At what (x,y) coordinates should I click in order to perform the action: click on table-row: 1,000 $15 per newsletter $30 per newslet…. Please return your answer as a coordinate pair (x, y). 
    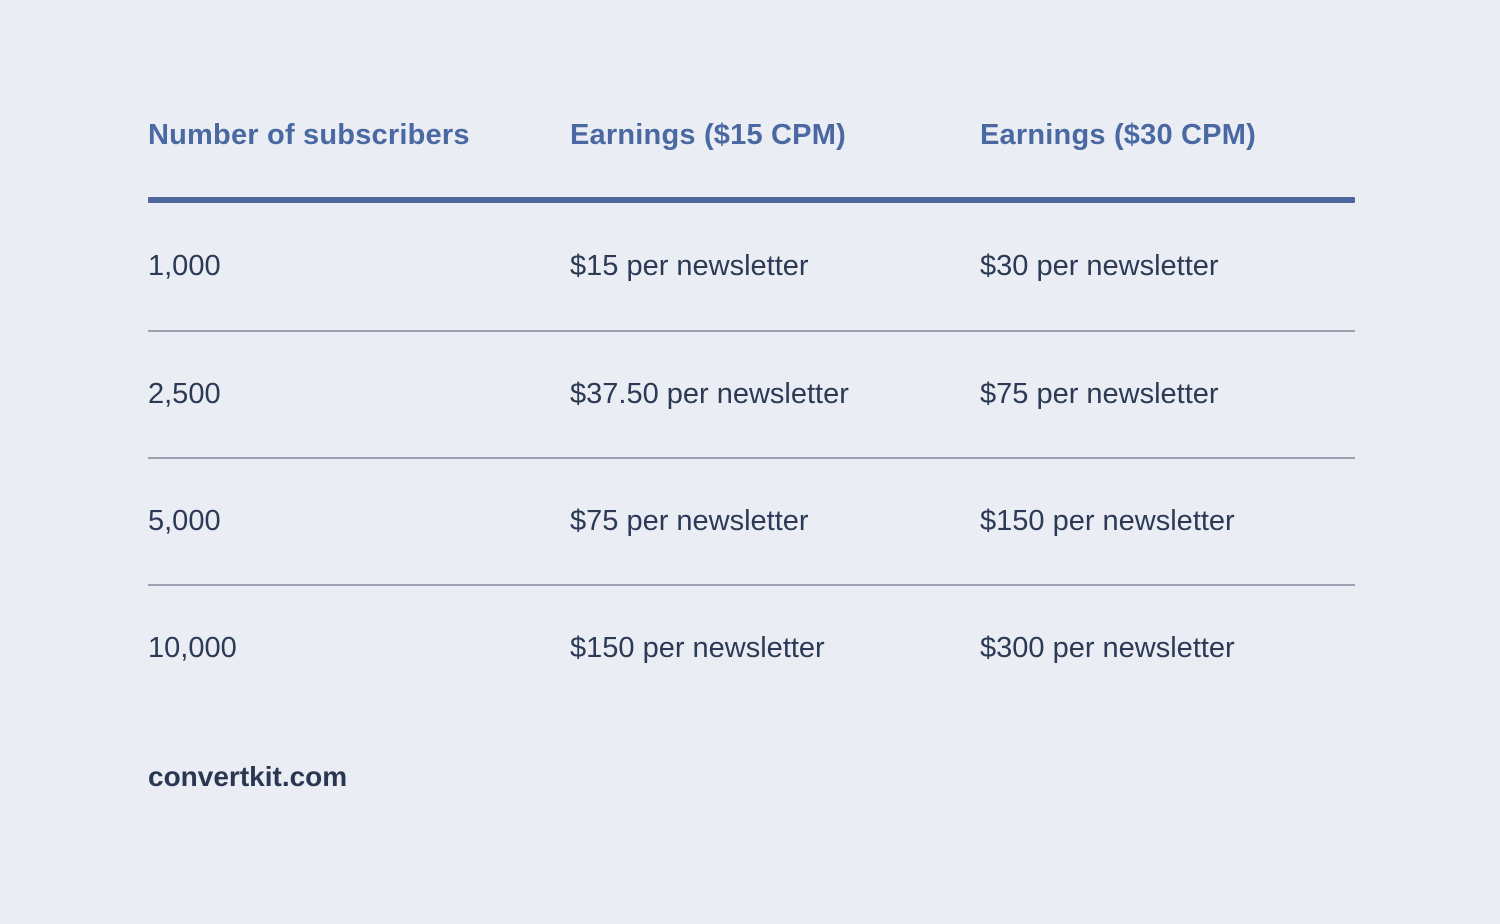
    Looking at the image, I should click on (751, 266).